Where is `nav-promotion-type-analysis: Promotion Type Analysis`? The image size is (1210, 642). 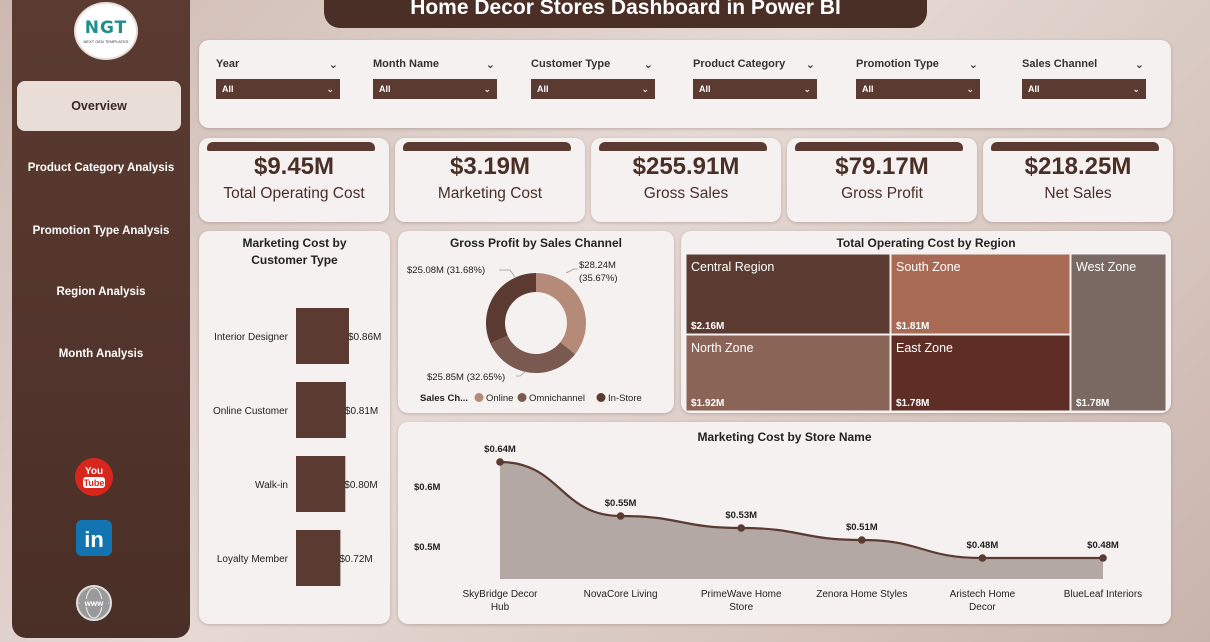
nav-promotion-type-analysis: Promotion Type Analysis is located at coordinates (101, 231).